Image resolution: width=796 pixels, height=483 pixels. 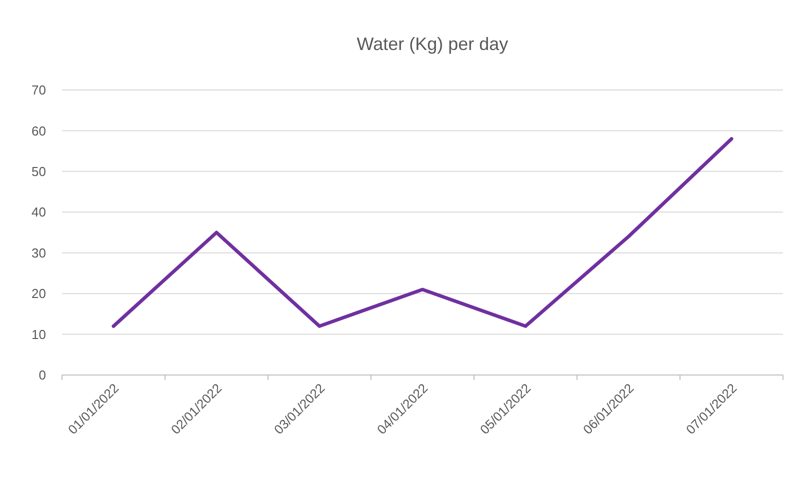 What do you see at coordinates (432, 44) in the screenshot?
I see `chart-title: Water (Kg) per day` at bounding box center [432, 44].